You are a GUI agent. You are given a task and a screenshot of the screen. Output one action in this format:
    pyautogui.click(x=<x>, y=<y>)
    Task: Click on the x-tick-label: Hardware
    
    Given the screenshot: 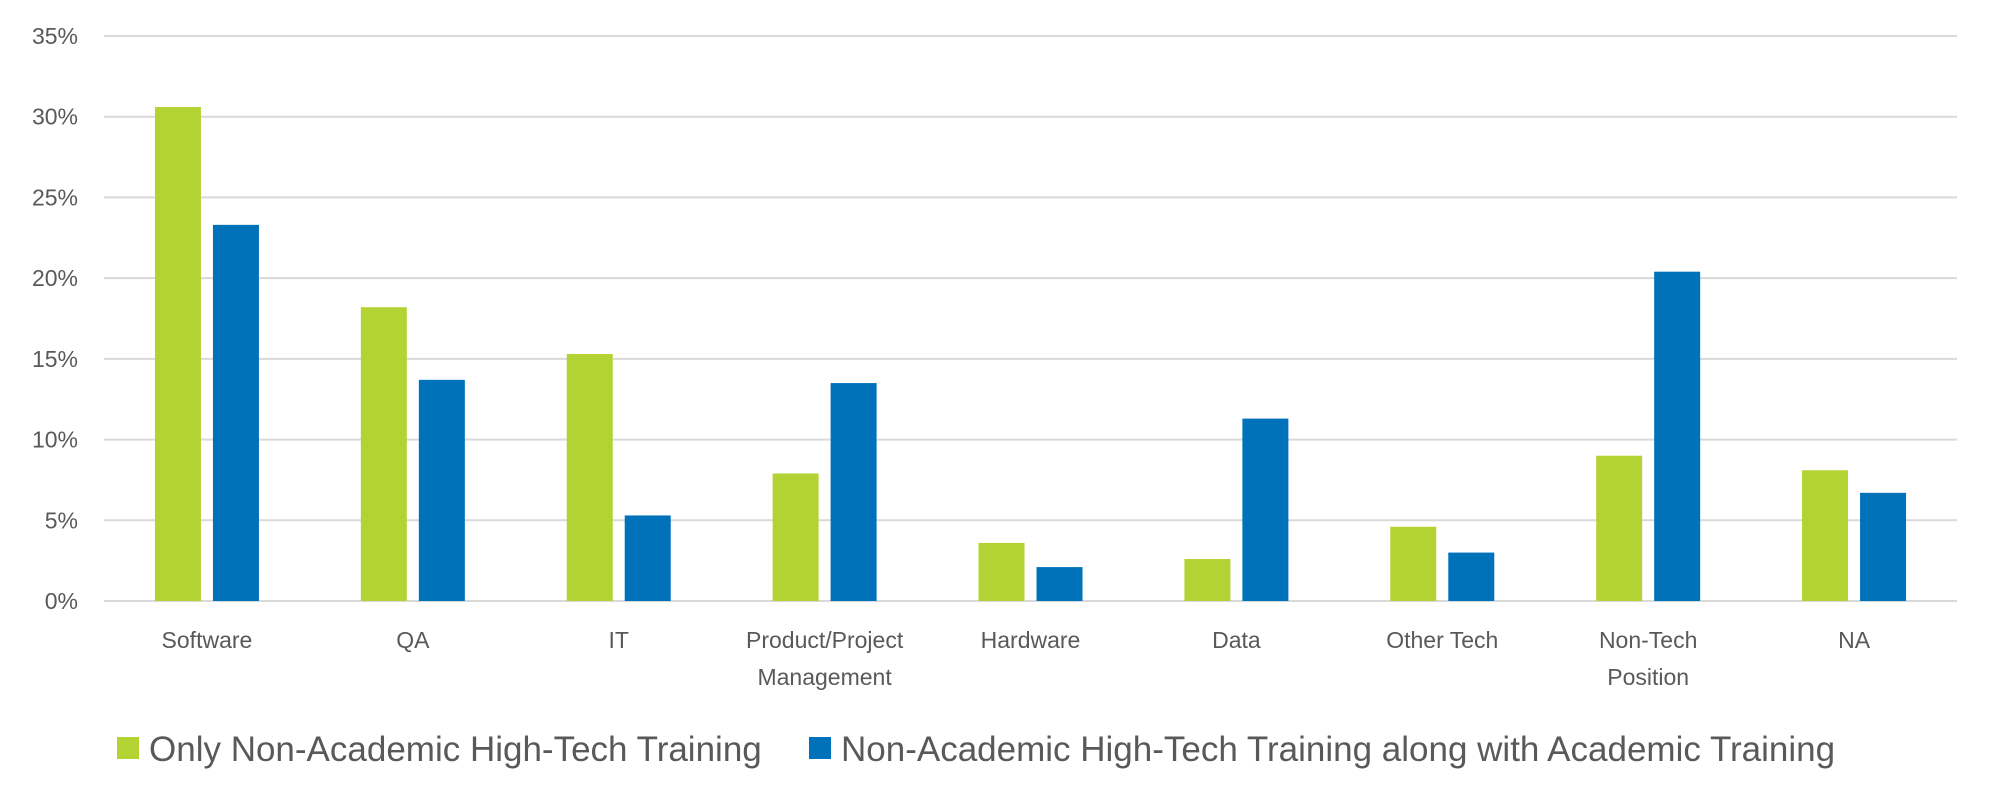 What is the action you would take?
    pyautogui.click(x=1031, y=640)
    